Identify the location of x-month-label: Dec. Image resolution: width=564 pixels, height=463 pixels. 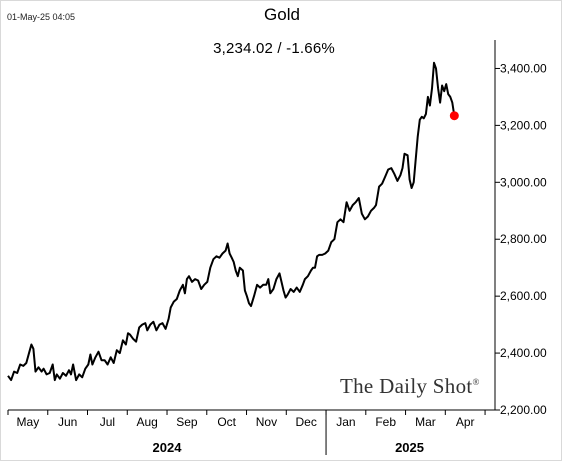
(305, 422).